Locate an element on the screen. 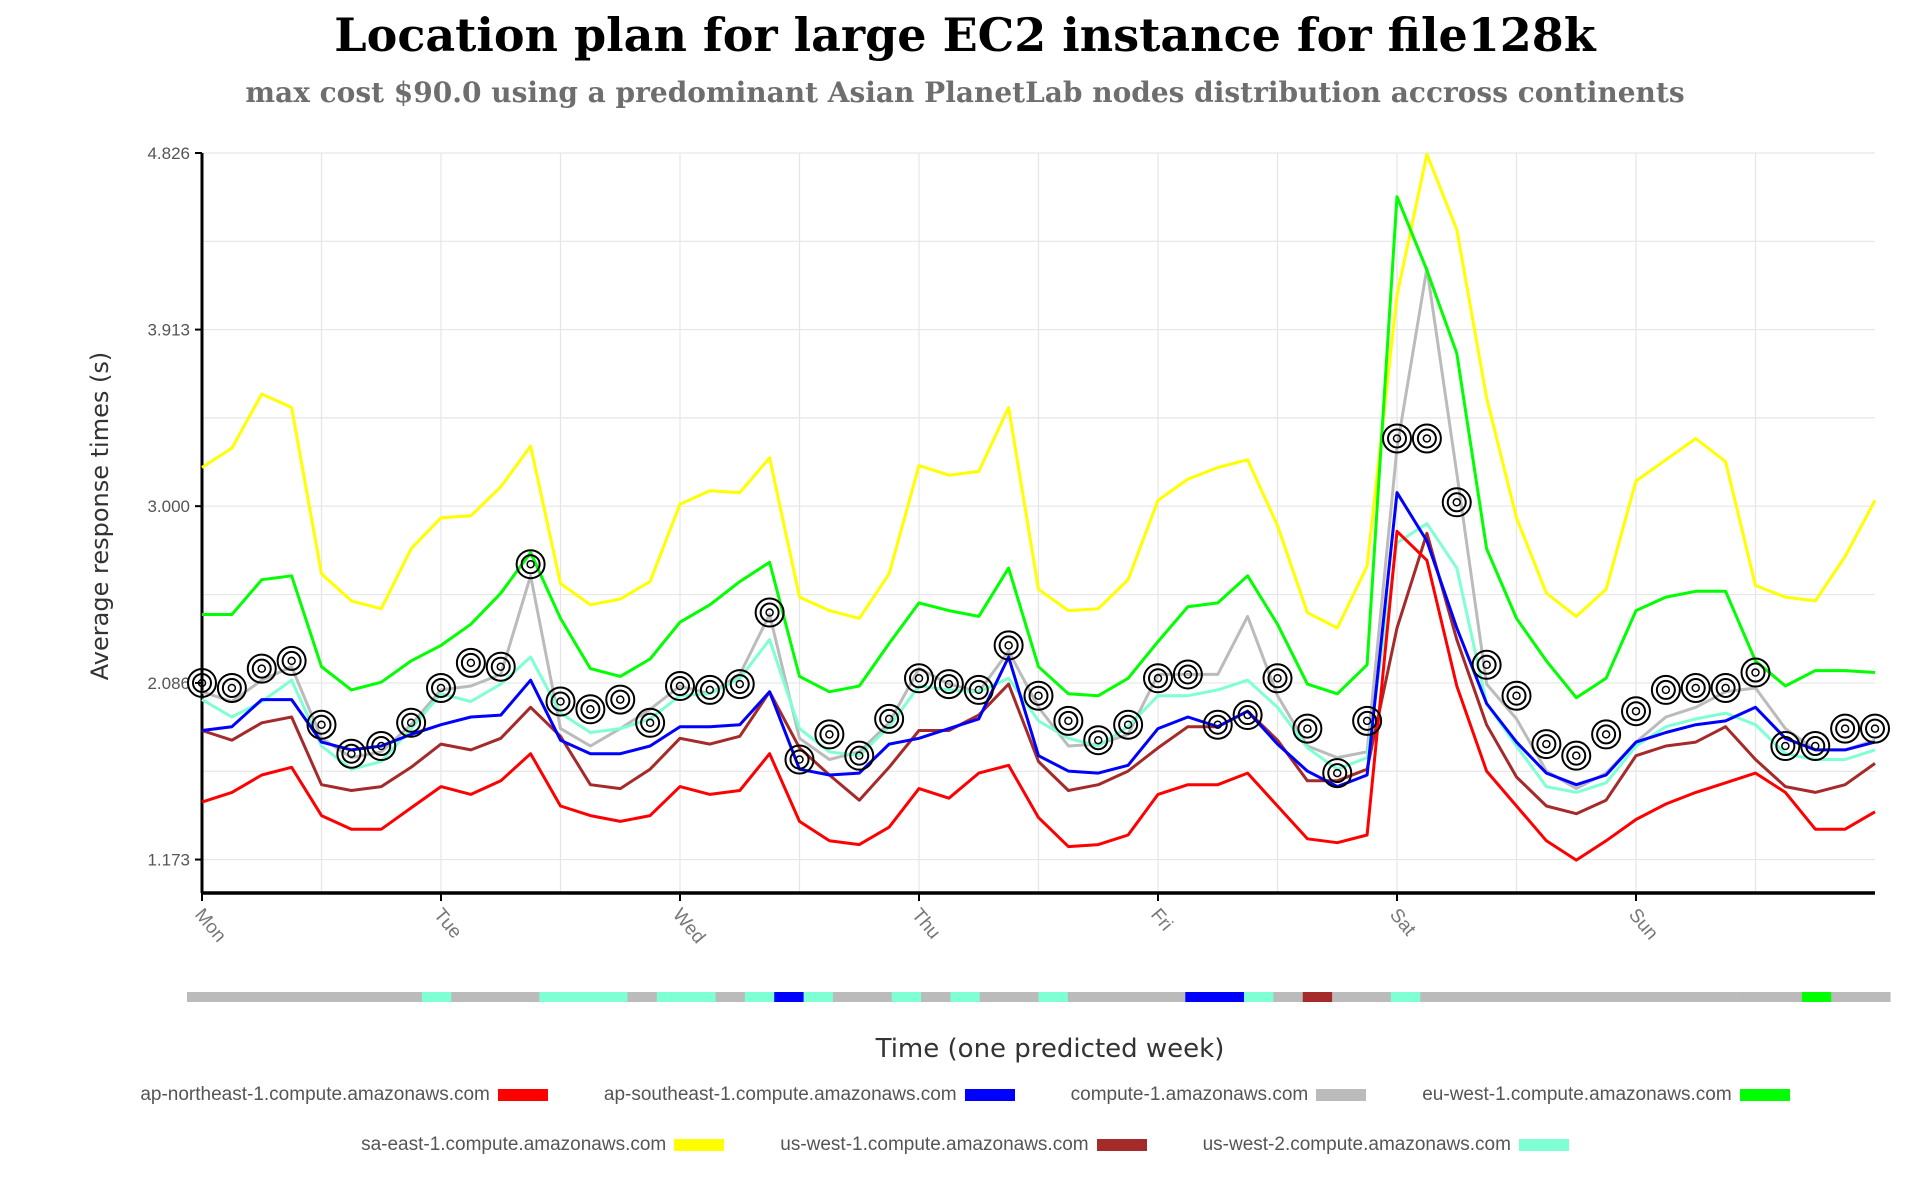 The image size is (1930, 1200). legend-item: sa-east-1.compute.amazonaws.com is located at coordinates (543, 1145).